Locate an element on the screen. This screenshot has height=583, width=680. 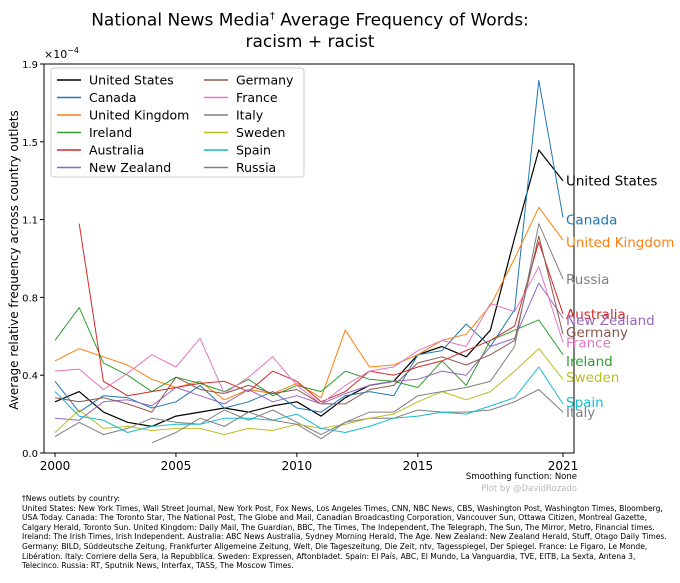
y-tick-label: 0.0 is located at coordinates (30, 454).